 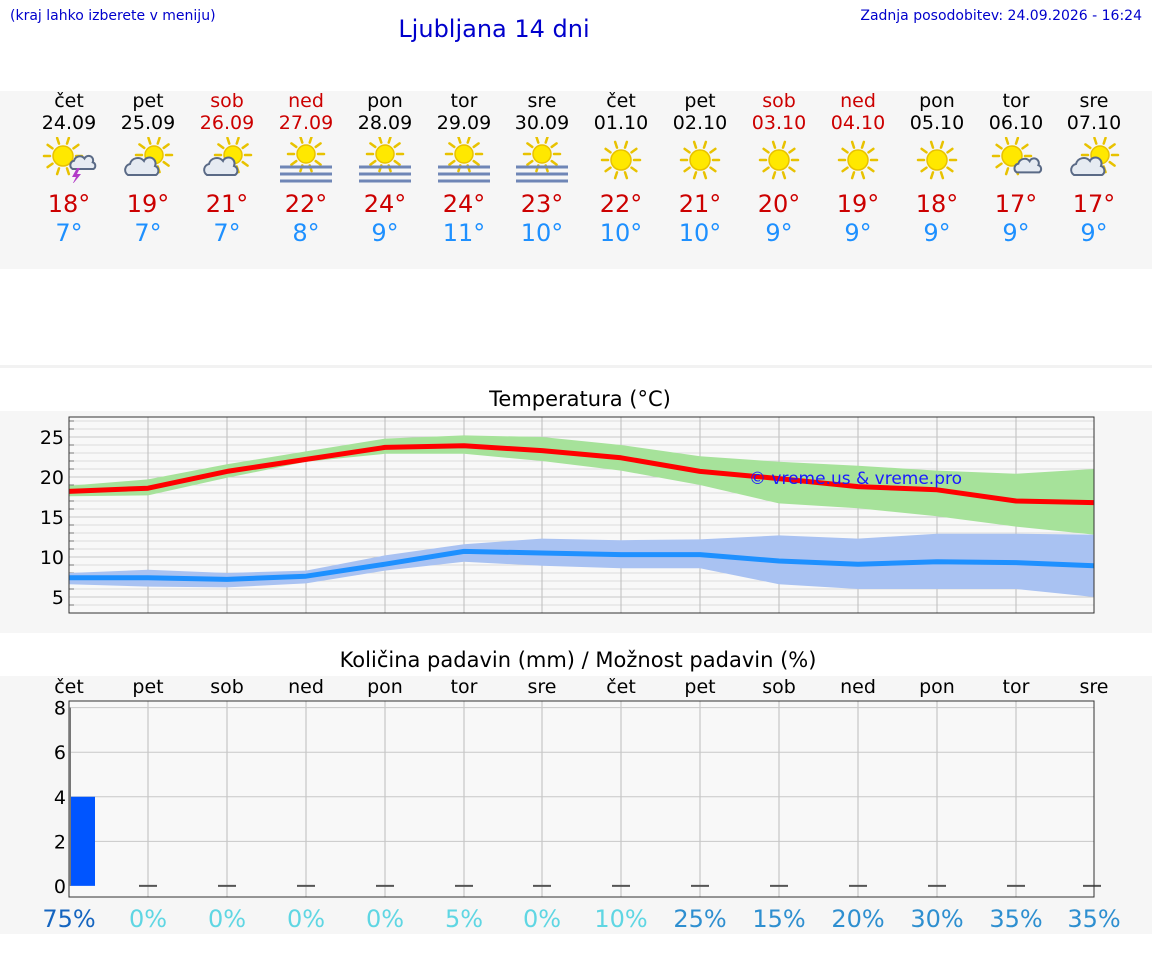 I want to click on watermark: © vreme.us & vreme.pro, so click(x=855, y=479).